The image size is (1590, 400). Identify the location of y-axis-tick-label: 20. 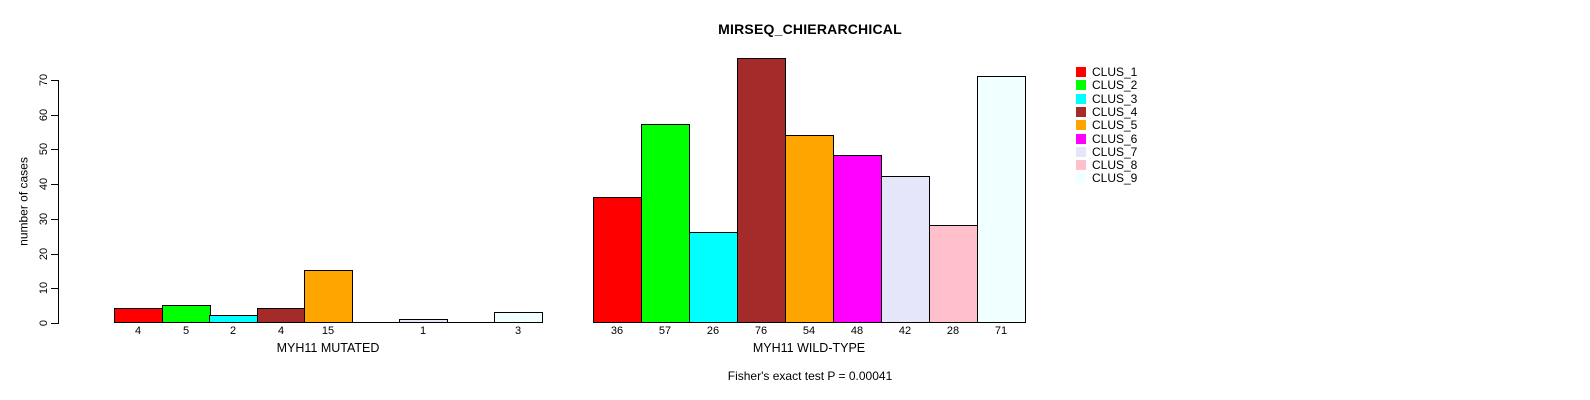
(44, 254).